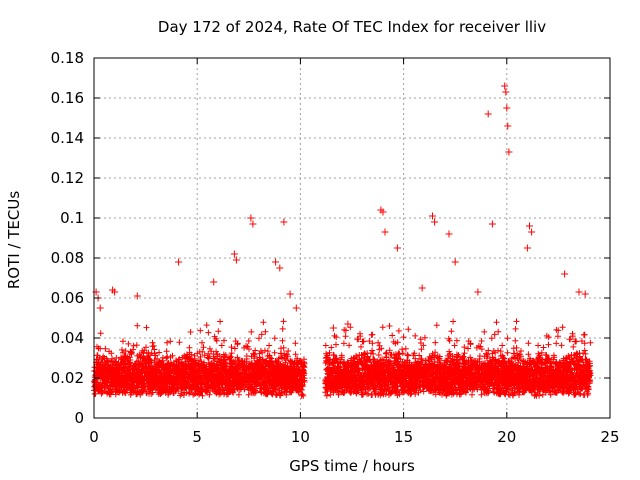  Describe the element at coordinates (506, 437) in the screenshot. I see `x-tick-label: 20` at that location.